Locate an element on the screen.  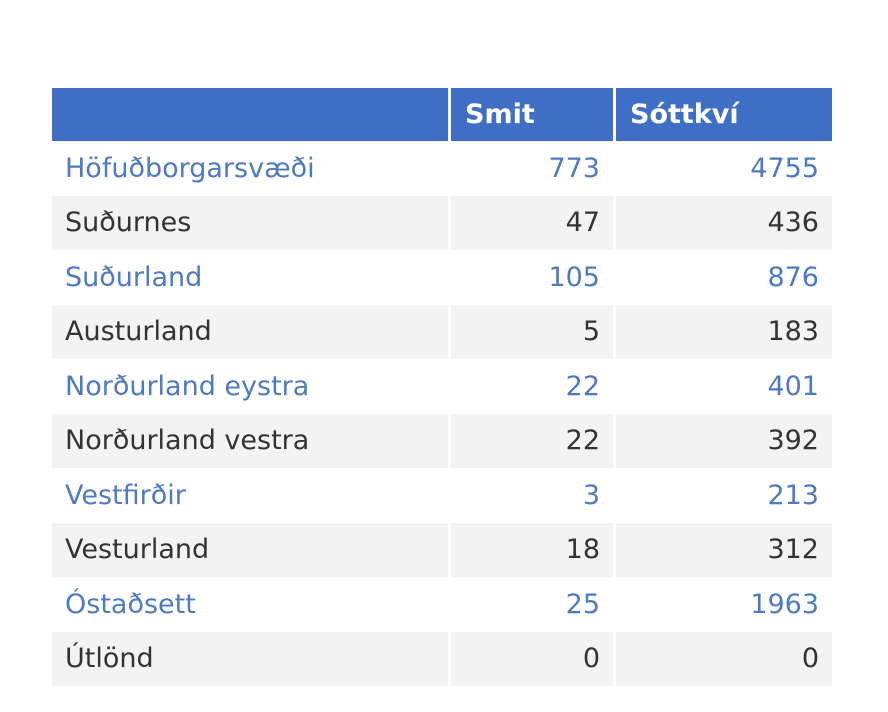
sottkvi-value: 183 is located at coordinates (722, 331).